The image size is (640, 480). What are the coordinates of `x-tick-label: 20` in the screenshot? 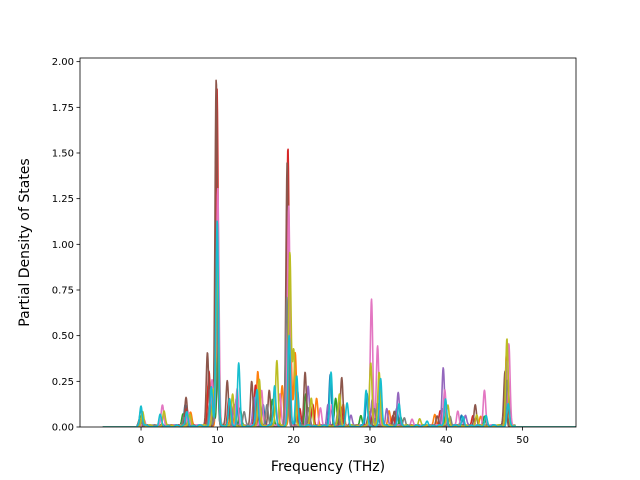 It's located at (293, 440).